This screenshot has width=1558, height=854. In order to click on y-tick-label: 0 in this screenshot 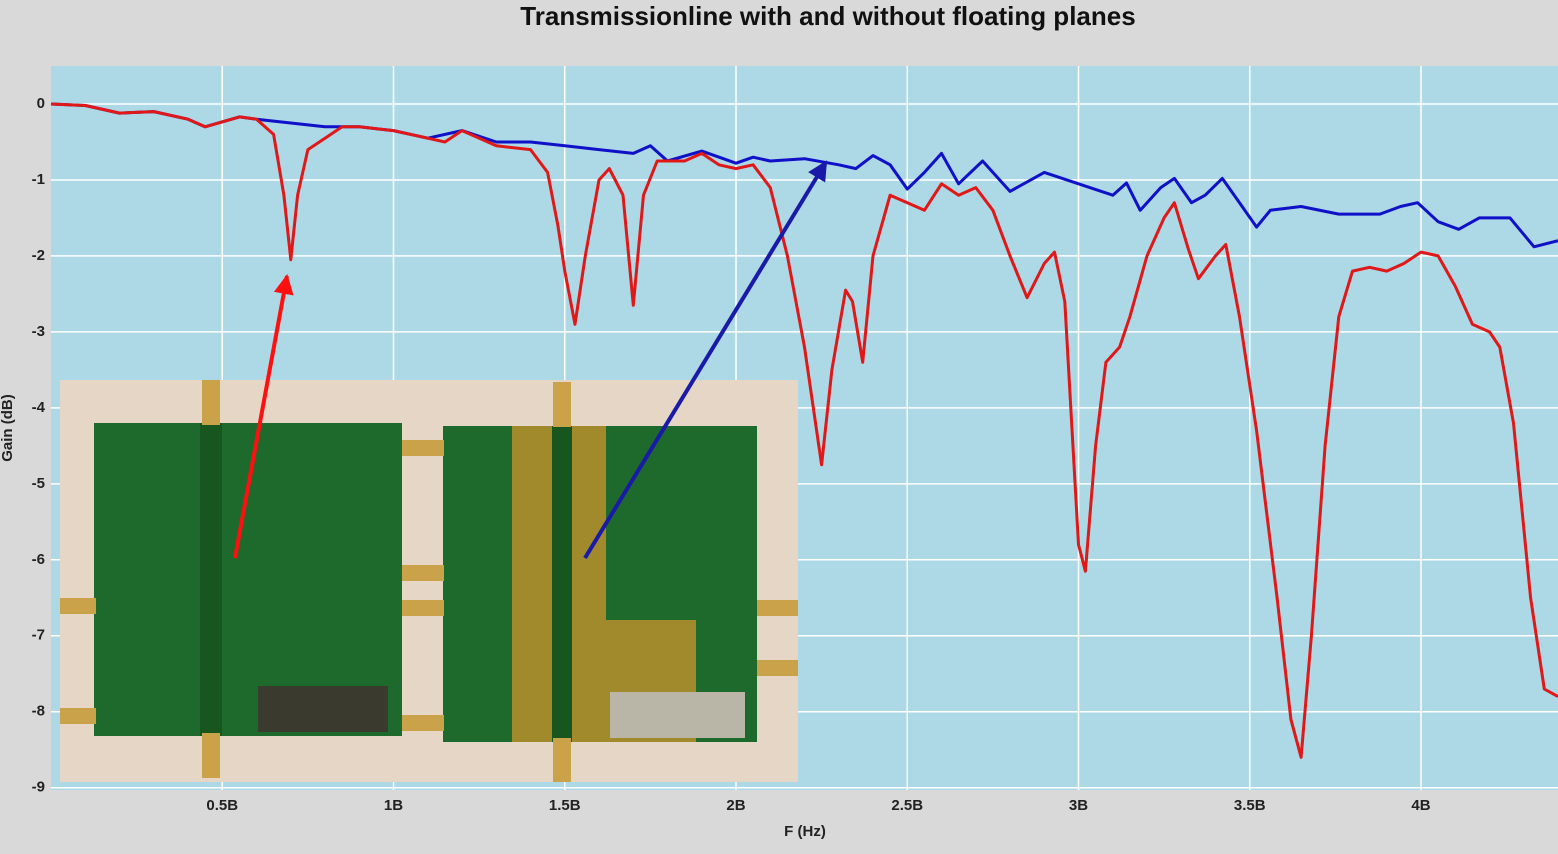, I will do `click(41, 103)`.